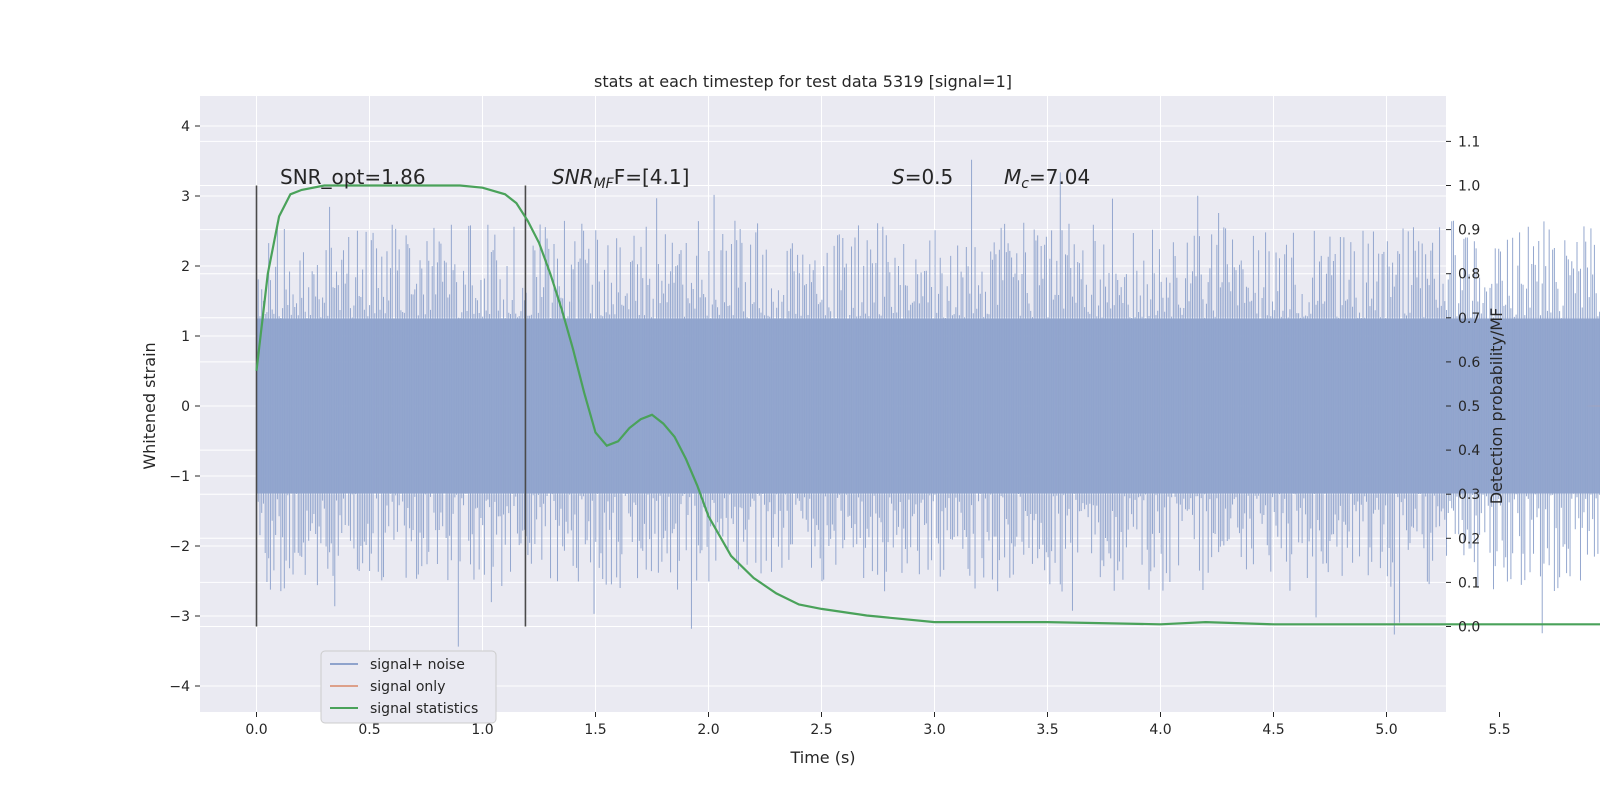 The width and height of the screenshot is (1600, 800). I want to click on y-right-tick-label: 1.1, so click(1469, 142).